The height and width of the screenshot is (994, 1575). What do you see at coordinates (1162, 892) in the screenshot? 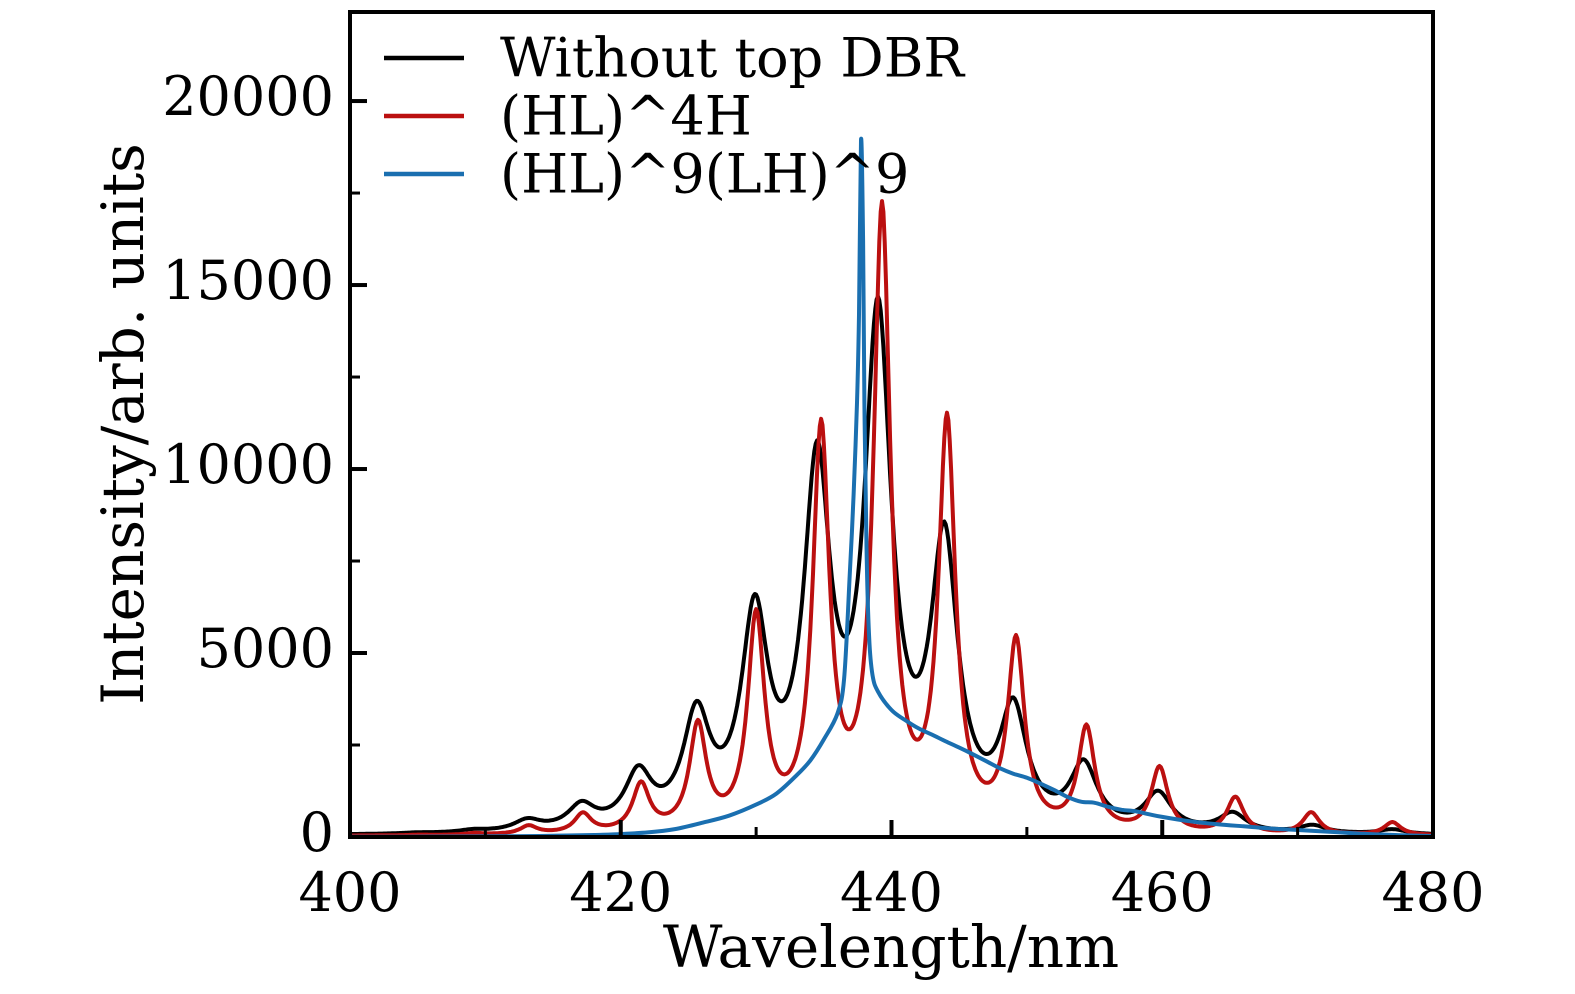
I see `x-tick-label-460: 460` at bounding box center [1162, 892].